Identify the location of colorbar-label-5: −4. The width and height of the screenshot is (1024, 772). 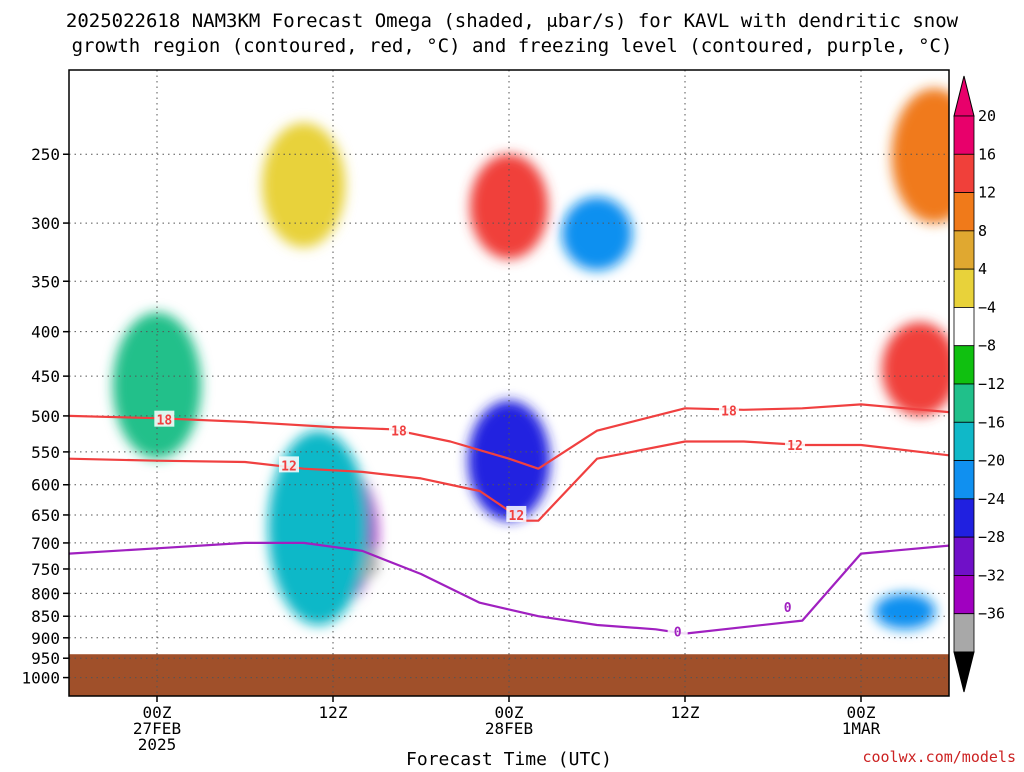
(987, 307).